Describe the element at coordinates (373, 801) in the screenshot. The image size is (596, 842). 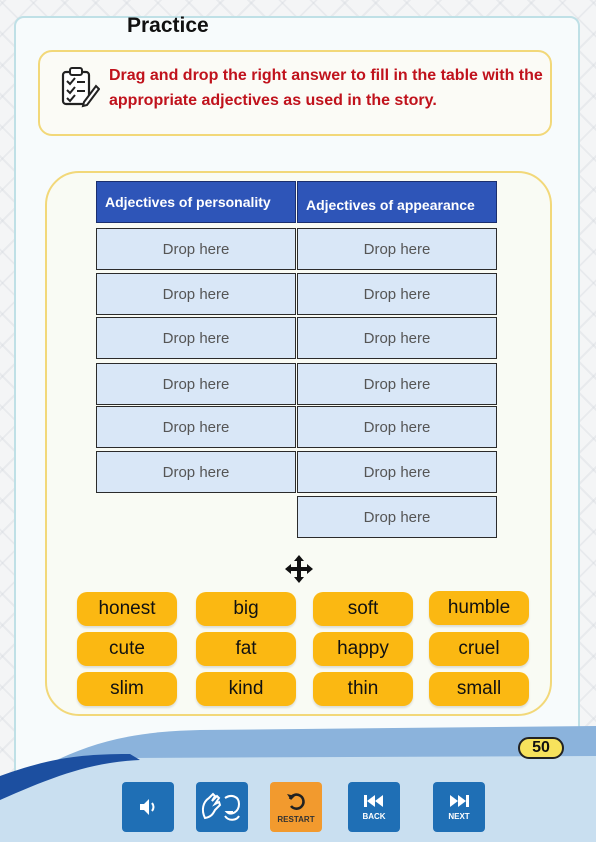
I see `skip-back-icon` at that location.